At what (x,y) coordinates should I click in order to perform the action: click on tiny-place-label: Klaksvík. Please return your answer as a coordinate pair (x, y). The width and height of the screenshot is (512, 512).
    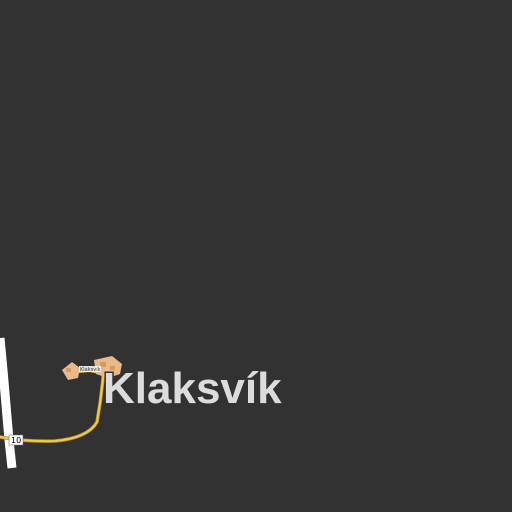
    Looking at the image, I should click on (90, 369).